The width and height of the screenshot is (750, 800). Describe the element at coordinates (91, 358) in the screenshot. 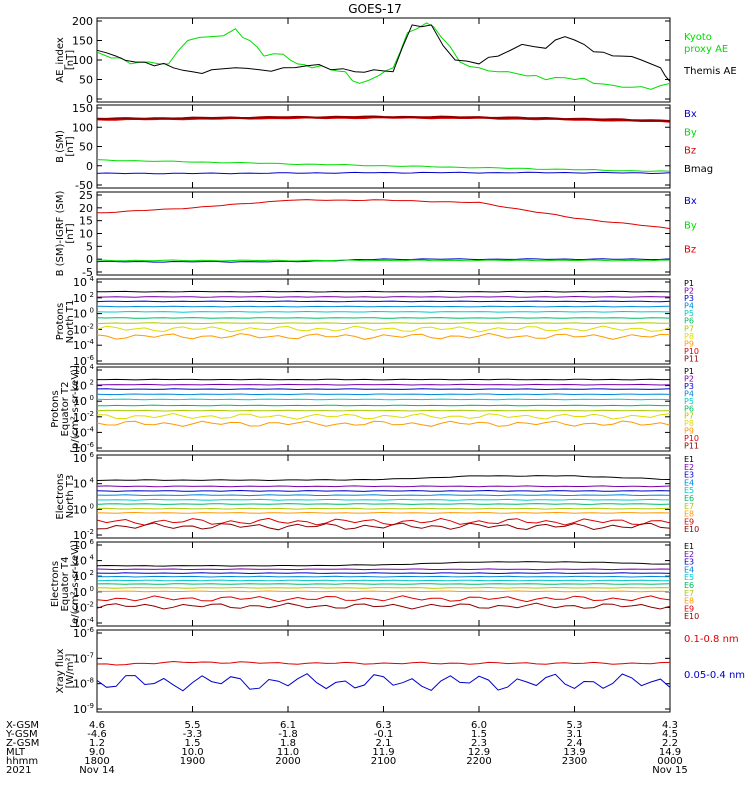

I see `y-tick-exponent: -6` at that location.